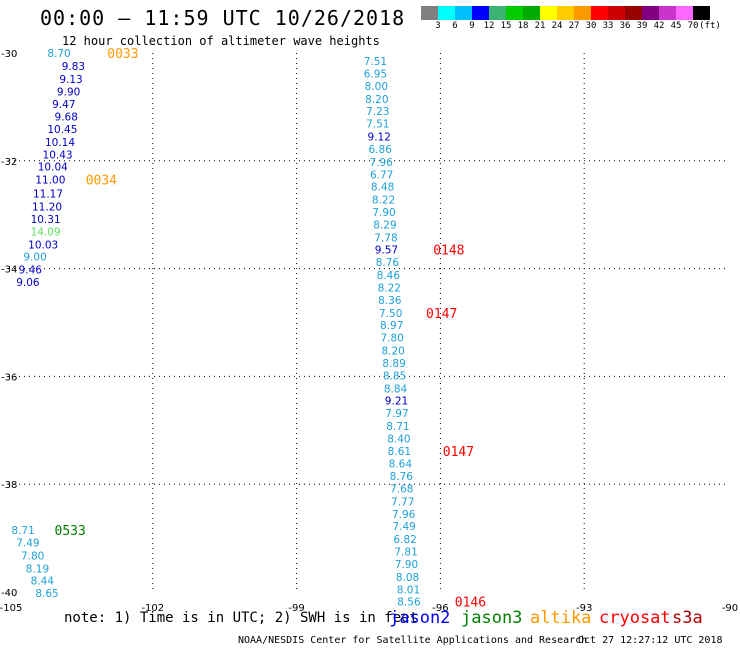 Image resolution: width=740 pixels, height=650 pixels. Describe the element at coordinates (625, 26) in the screenshot. I see `color-scale-label: 36` at that location.